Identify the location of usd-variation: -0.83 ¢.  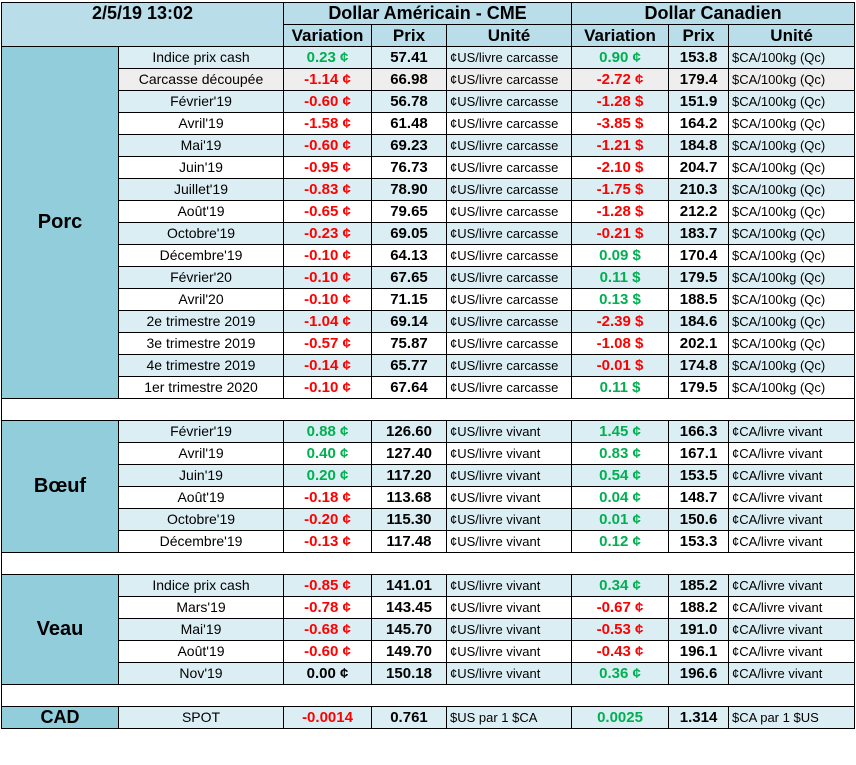
(327, 189).